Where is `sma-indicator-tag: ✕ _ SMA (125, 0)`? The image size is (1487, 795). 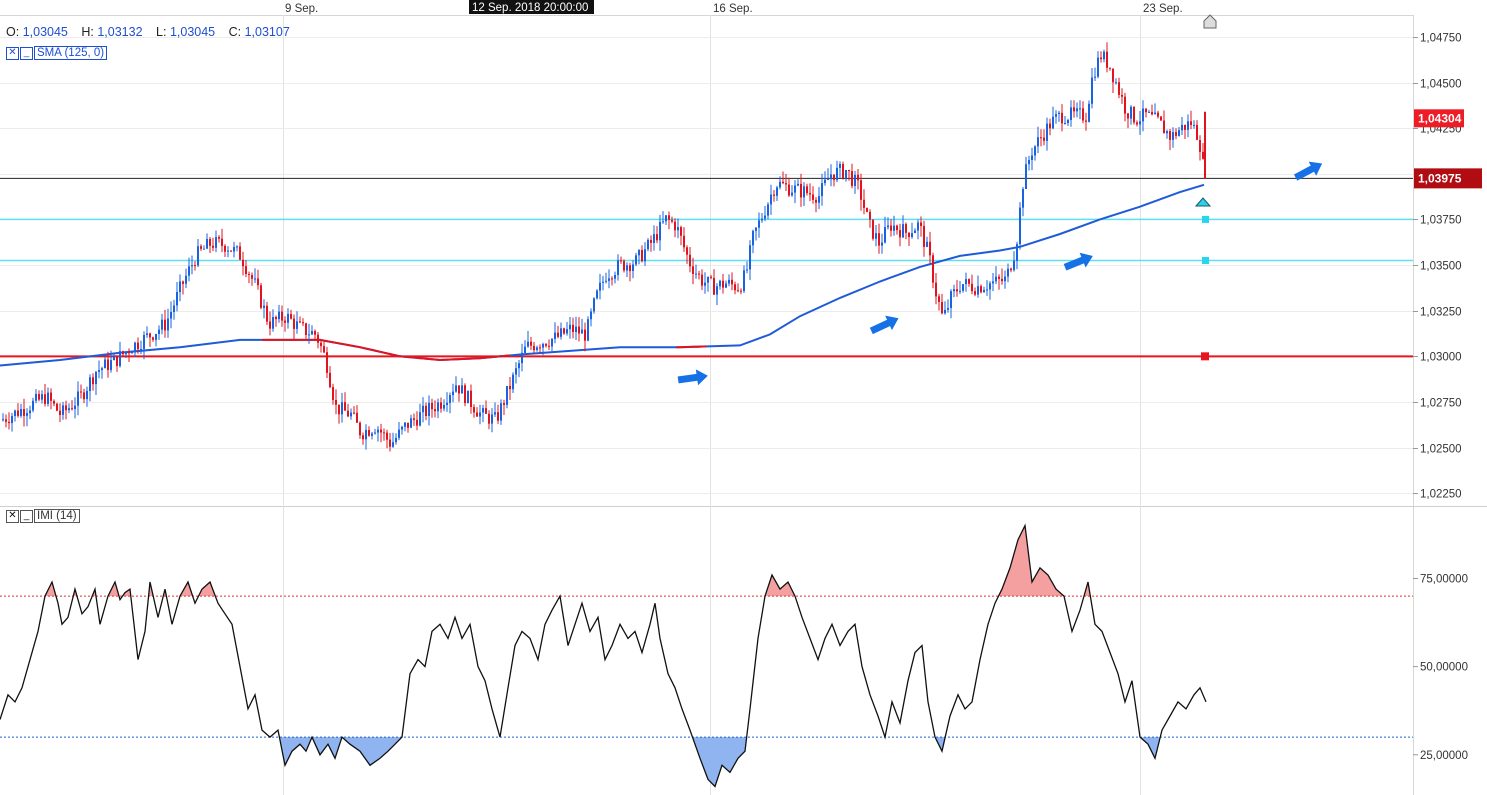 sma-indicator-tag: ✕ _ SMA (125, 0) is located at coordinates (57, 53).